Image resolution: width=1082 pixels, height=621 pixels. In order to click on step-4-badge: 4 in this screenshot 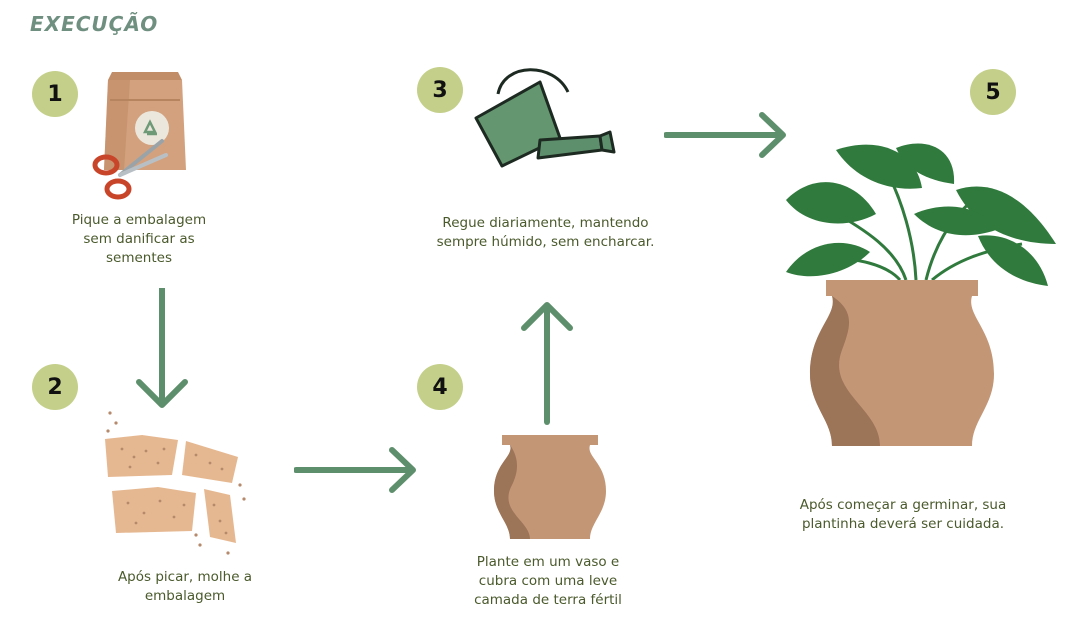, I will do `click(440, 387)`.